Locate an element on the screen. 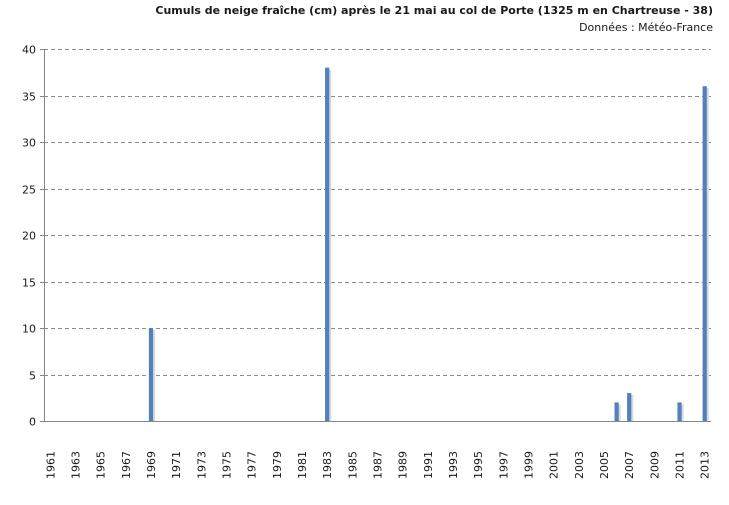 This screenshot has height=505, width=729. y-tick-label: 35 is located at coordinates (29, 97).